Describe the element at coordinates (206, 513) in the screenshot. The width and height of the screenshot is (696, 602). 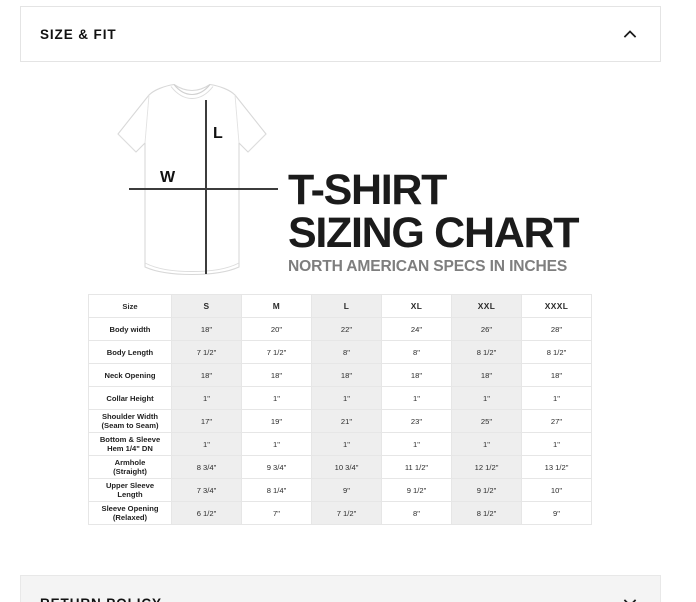
I see `table-cell: 6 1/2"` at that location.